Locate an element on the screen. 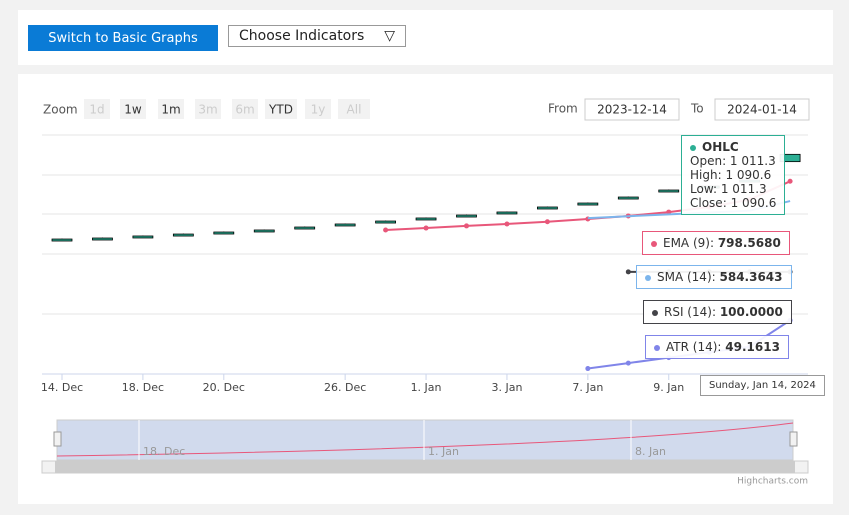 The image size is (849, 515). navigator-mask is located at coordinates (425, 440).